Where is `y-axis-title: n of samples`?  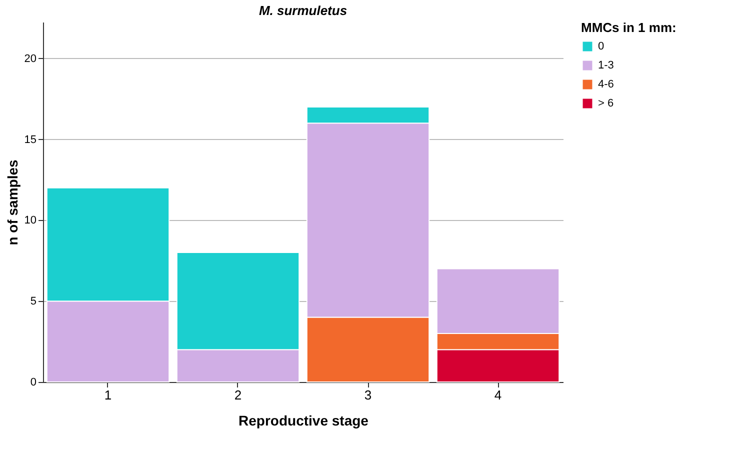
y-axis-title: n of samples is located at coordinates (12, 203).